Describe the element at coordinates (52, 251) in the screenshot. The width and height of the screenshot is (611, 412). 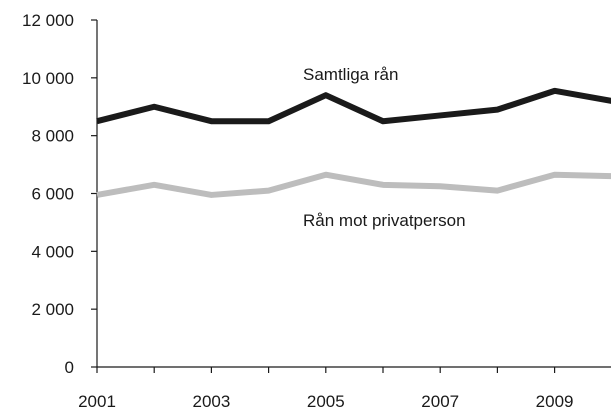
I see `y-tick-label: 4 000` at that location.